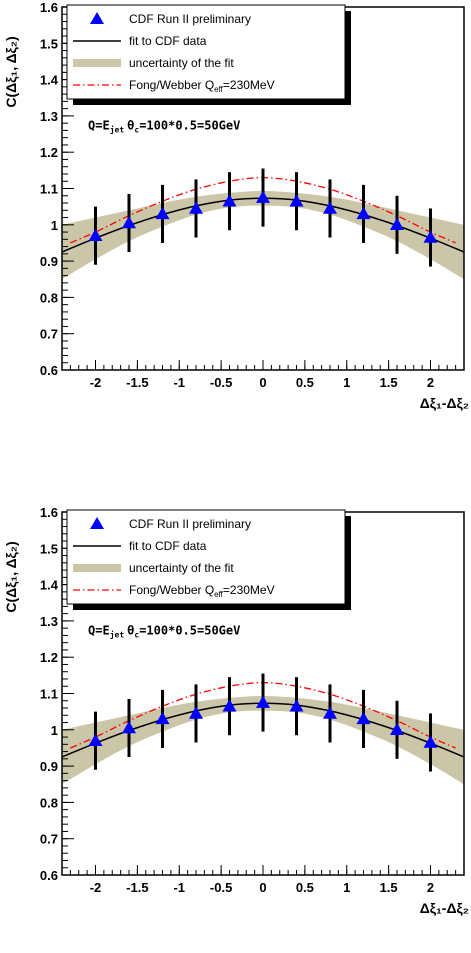  What do you see at coordinates (49, 370) in the screenshot?
I see `y-tick-label: 0.6` at bounding box center [49, 370].